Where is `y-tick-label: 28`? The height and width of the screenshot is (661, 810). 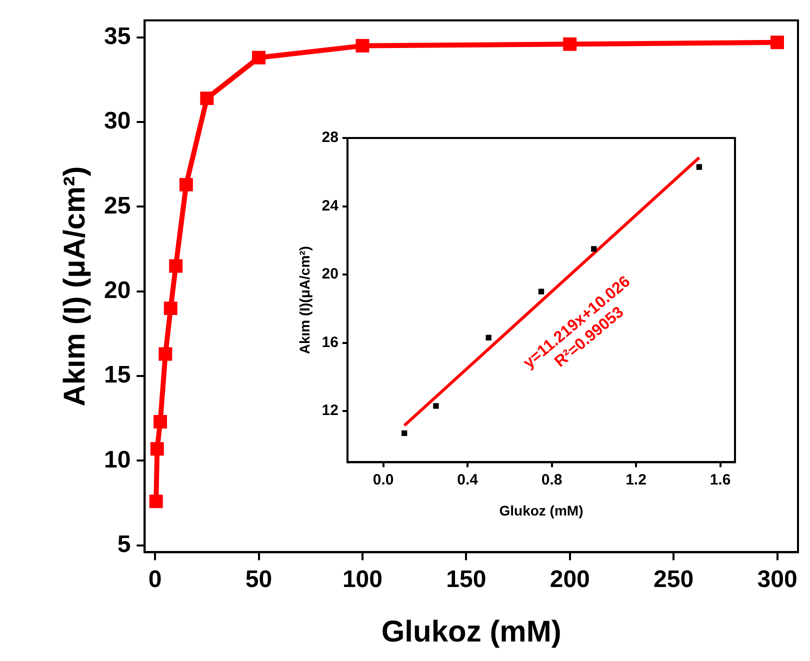 y-tick-label: 28 is located at coordinates (330, 137).